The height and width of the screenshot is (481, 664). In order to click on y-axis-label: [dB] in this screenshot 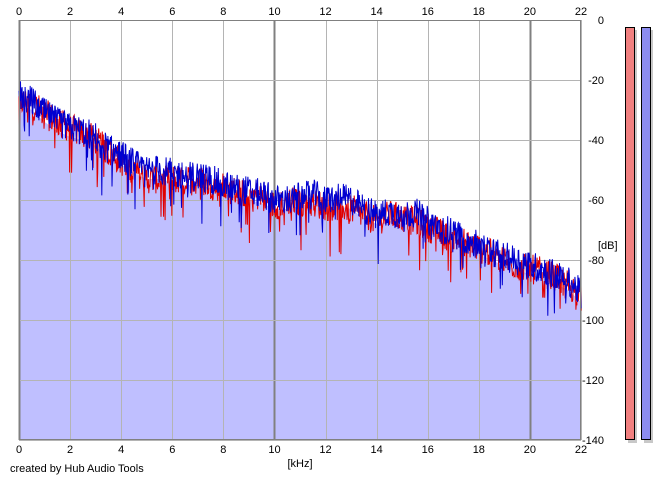, I will do `click(608, 246)`.